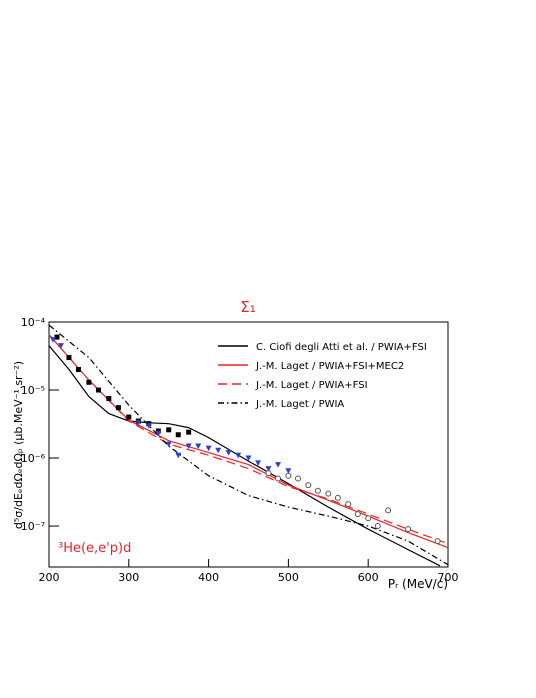  Describe the element at coordinates (94, 548) in the screenshot. I see `annotation: ³He(e,e'p)d` at that location.